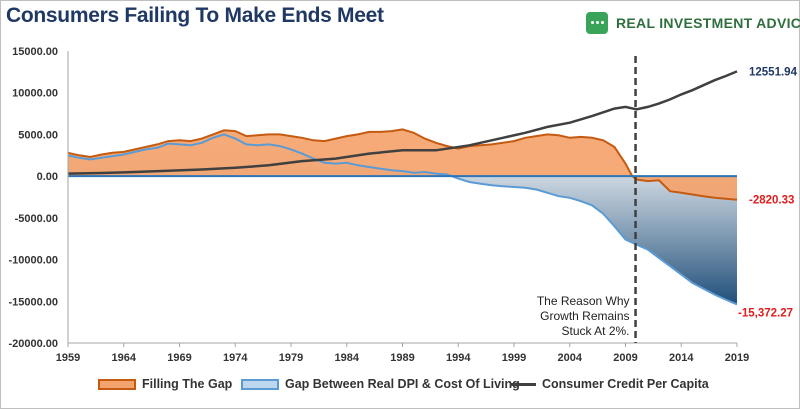 This screenshot has width=800, height=409. What do you see at coordinates (597, 23) in the screenshot?
I see `bull-icon` at bounding box center [597, 23].